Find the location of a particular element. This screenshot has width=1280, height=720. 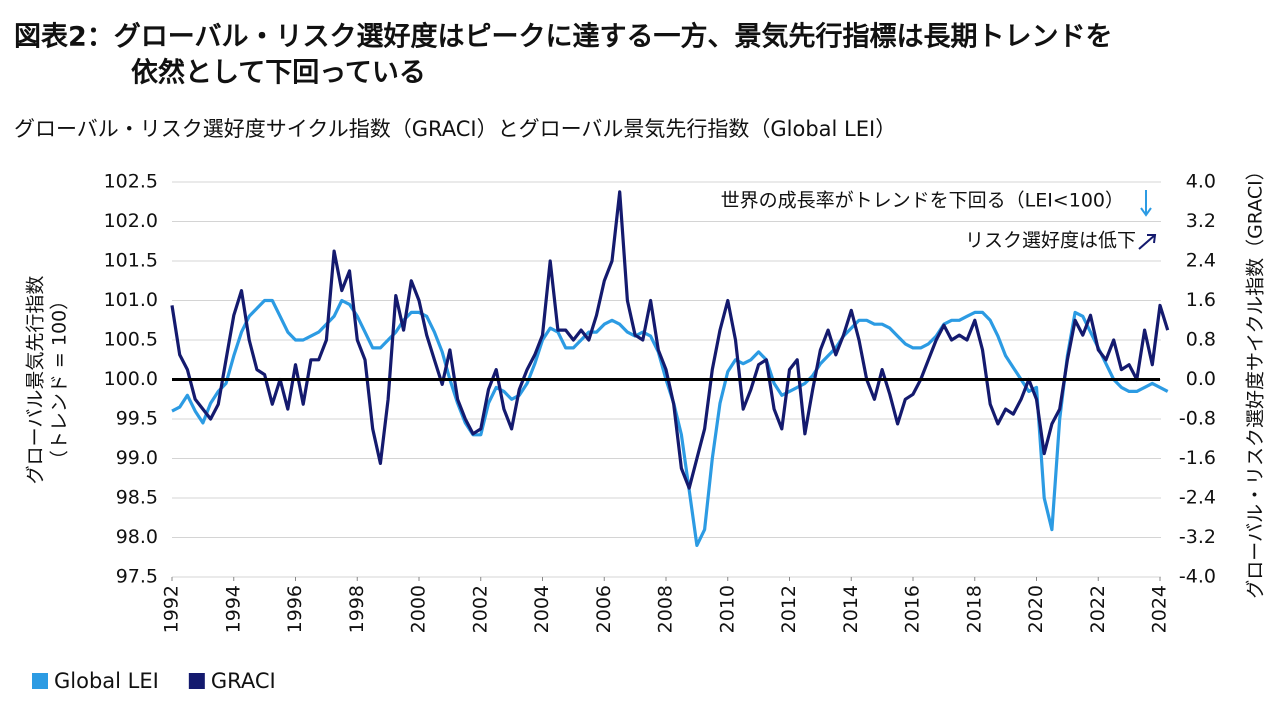

y2-tick-label: -2.4 is located at coordinates (1197, 498).